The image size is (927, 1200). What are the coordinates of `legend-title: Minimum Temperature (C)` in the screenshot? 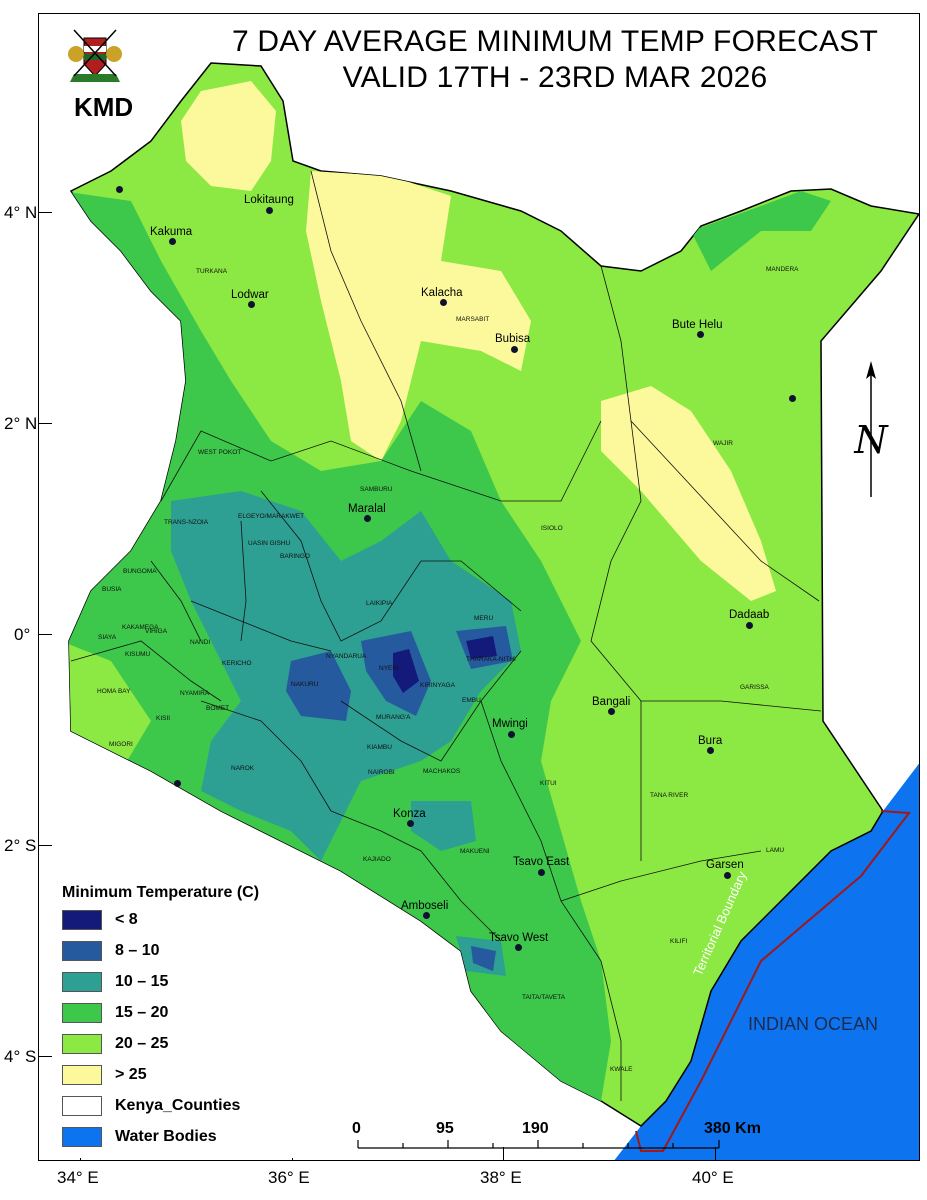 It's located at (161, 892).